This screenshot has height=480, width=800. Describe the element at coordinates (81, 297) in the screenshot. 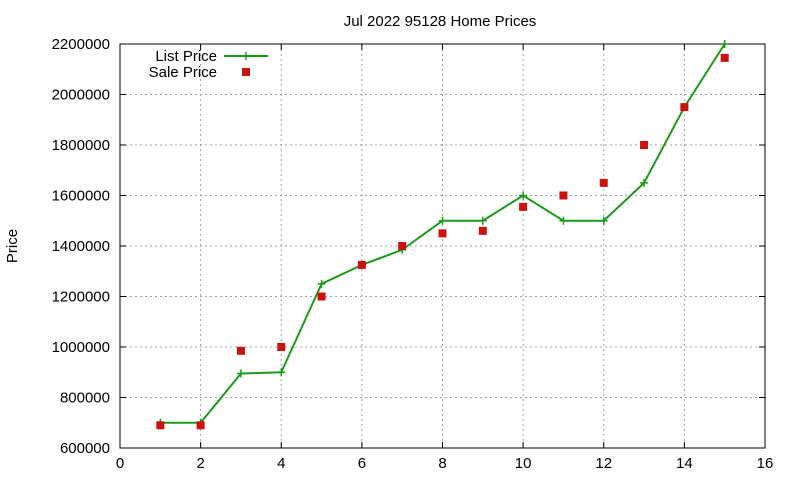

I see `y-tick-label: 1200000` at that location.